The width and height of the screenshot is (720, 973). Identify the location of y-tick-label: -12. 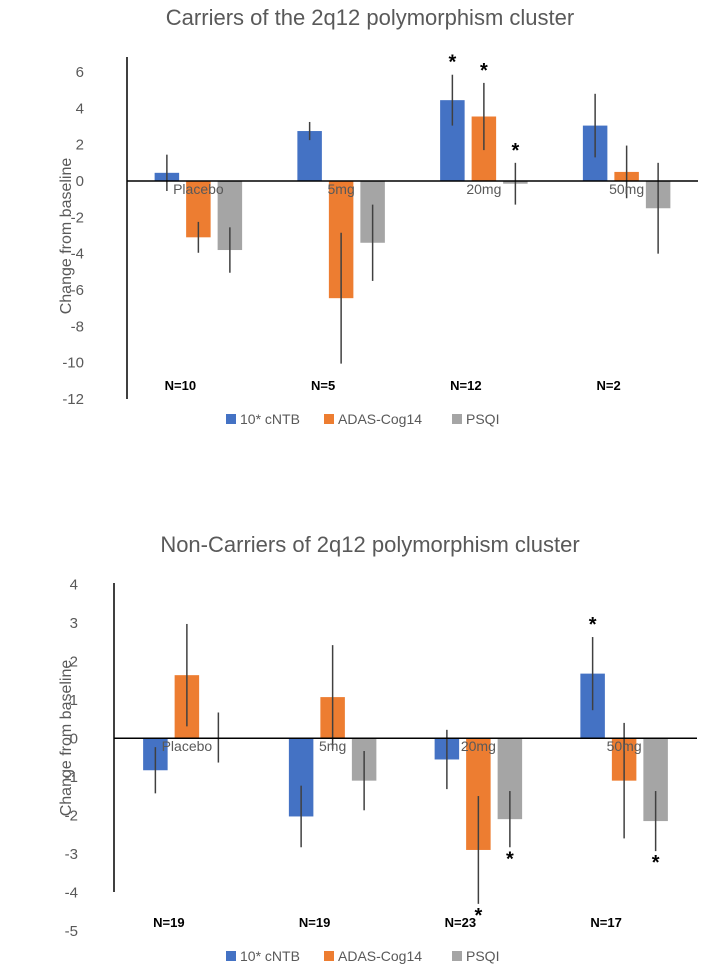
(73, 399).